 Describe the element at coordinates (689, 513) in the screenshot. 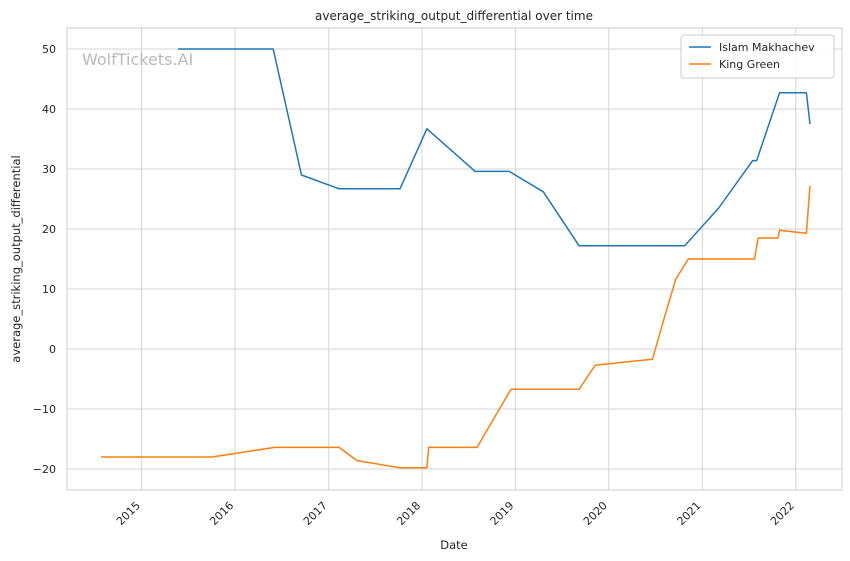

I see `x-tick-label: 2021` at that location.